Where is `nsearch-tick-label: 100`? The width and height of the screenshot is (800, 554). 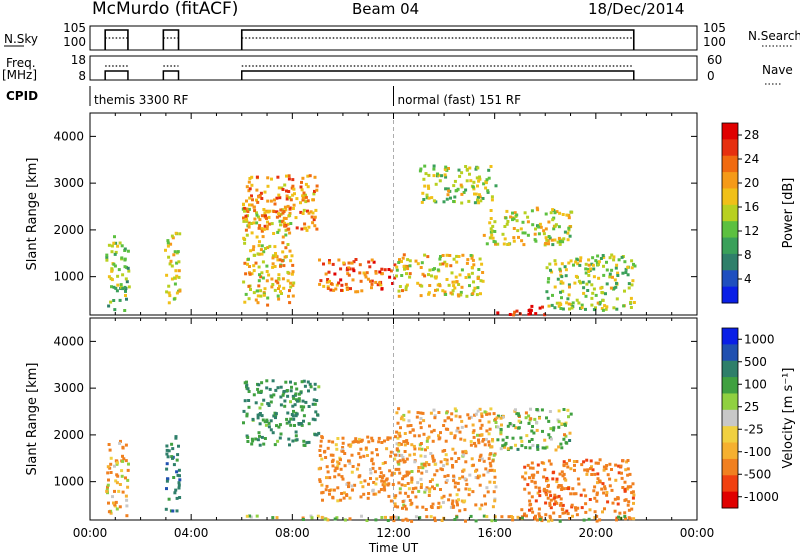
nsearch-tick-label: 100 is located at coordinates (714, 42).